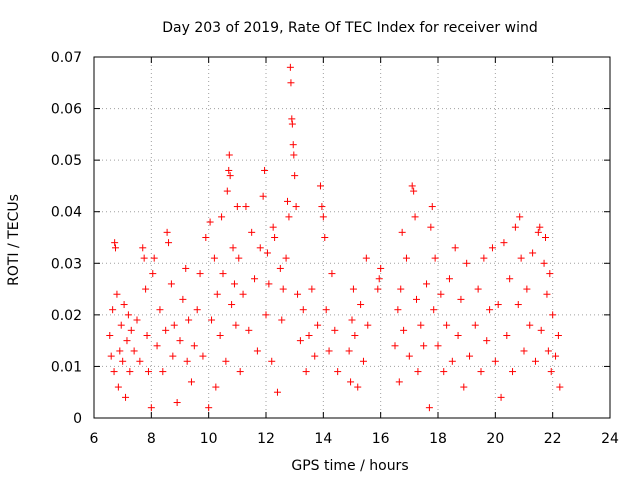  I want to click on y-tick-label: 0.02, so click(66, 316).